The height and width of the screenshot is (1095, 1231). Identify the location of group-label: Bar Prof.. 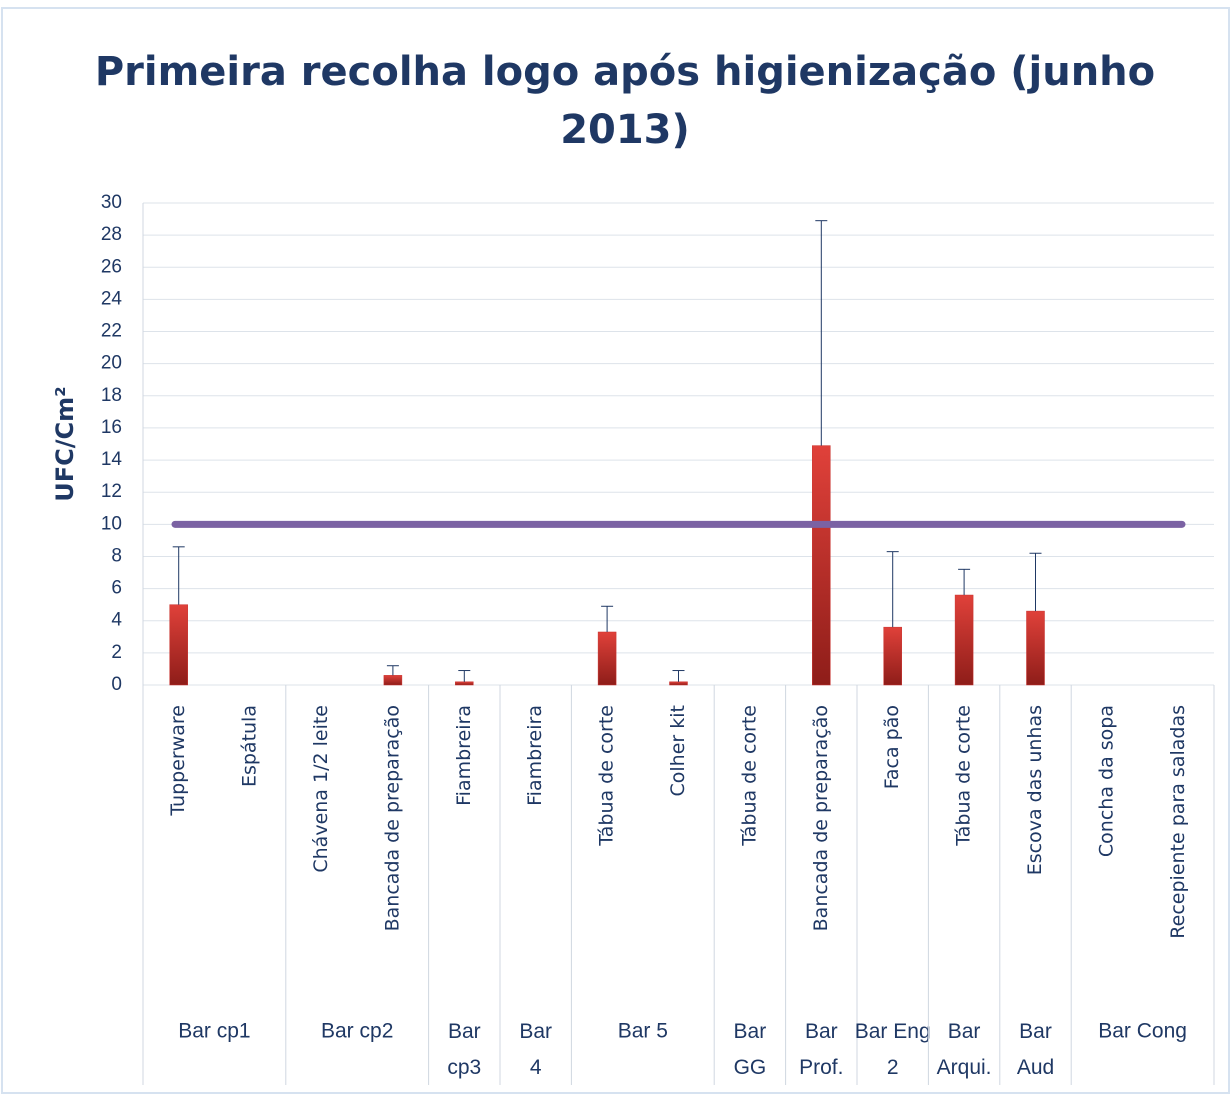
(821, 1049).